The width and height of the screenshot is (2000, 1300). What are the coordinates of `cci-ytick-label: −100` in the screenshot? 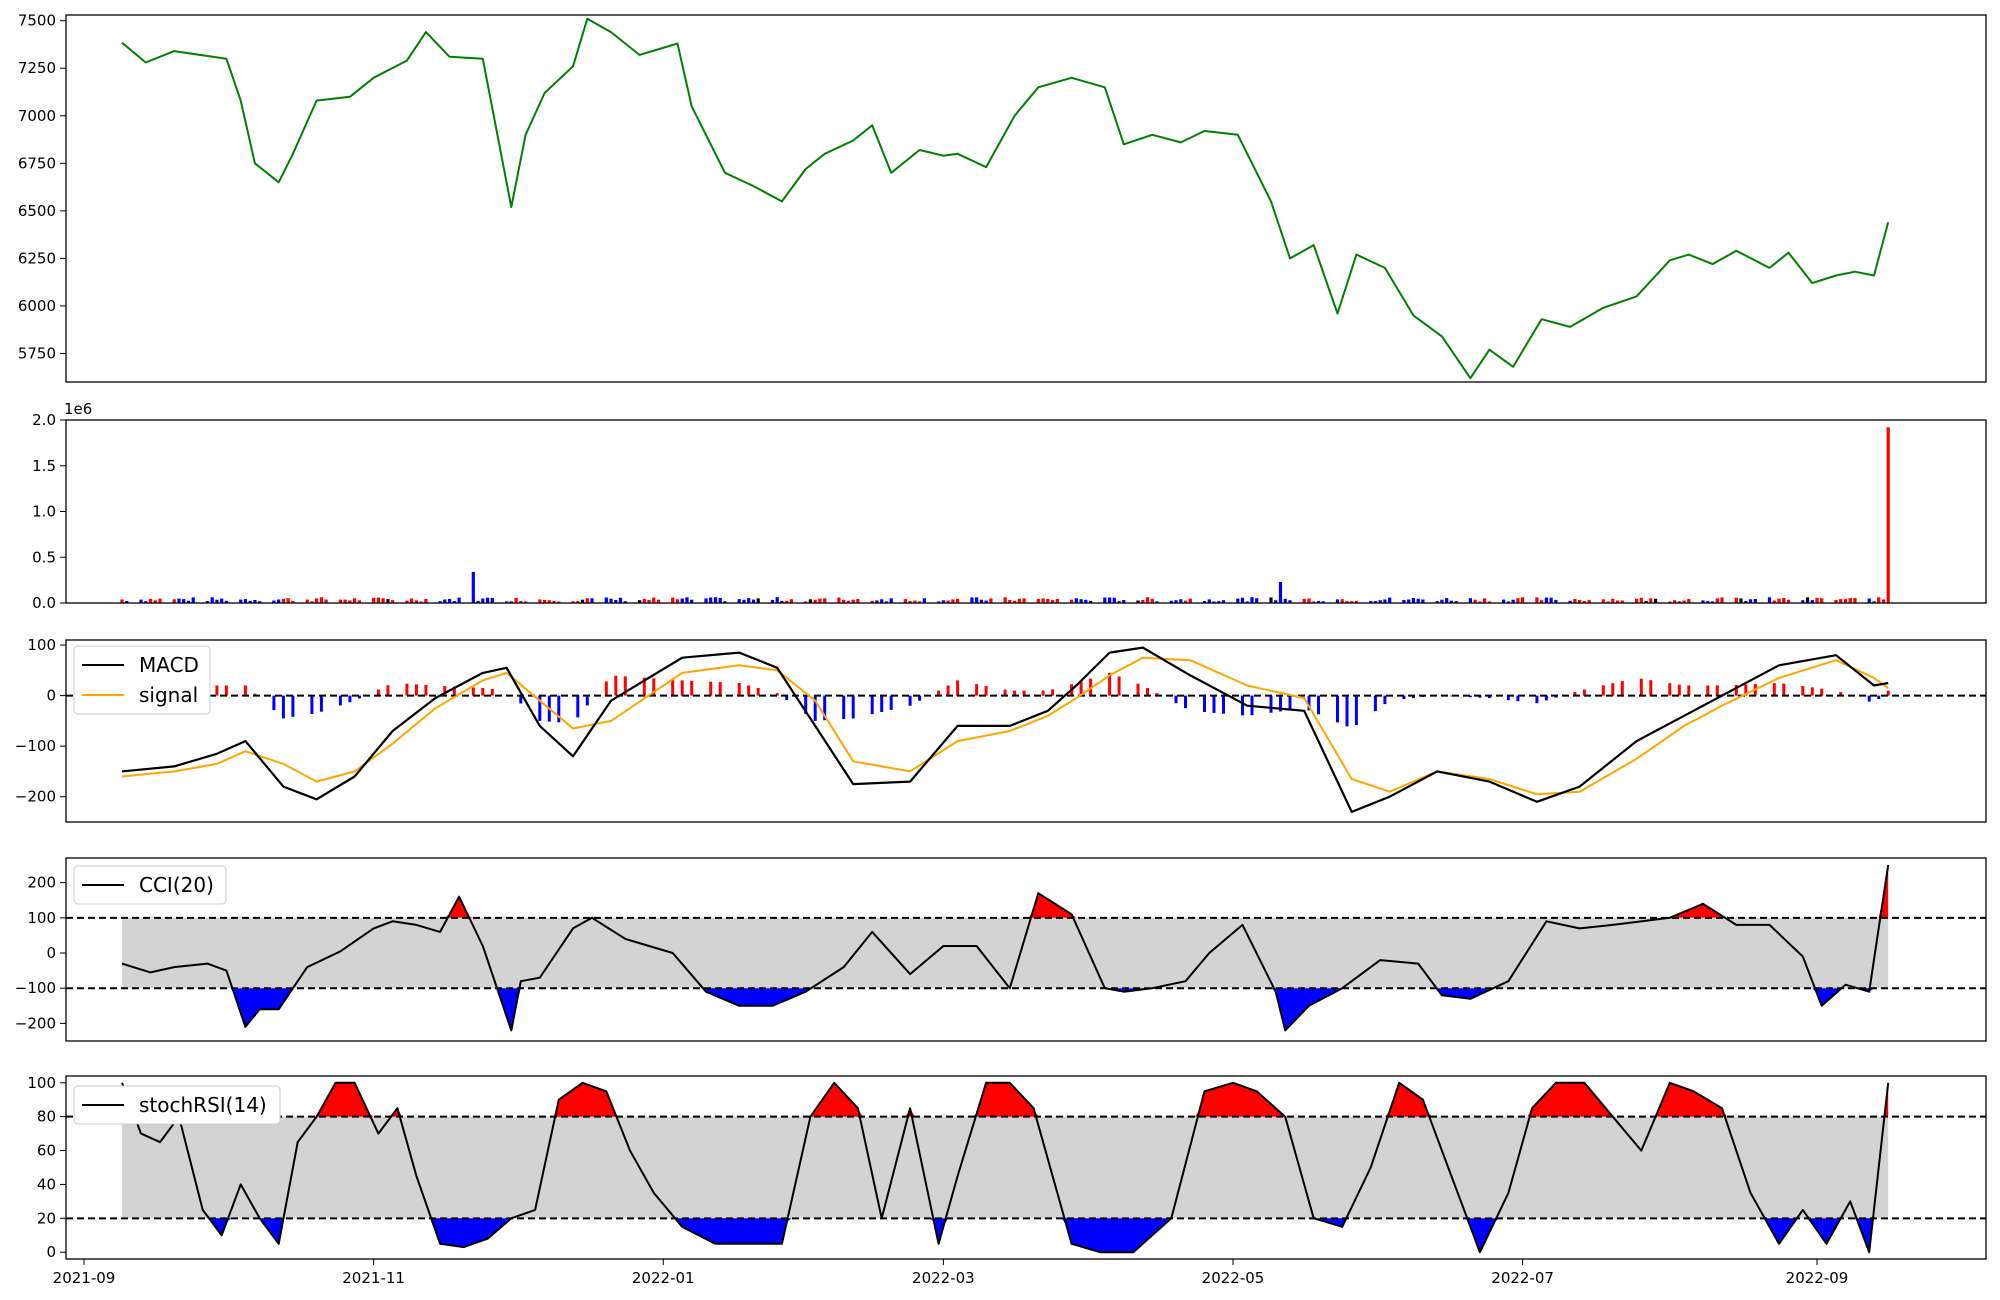 It's located at (35, 988).